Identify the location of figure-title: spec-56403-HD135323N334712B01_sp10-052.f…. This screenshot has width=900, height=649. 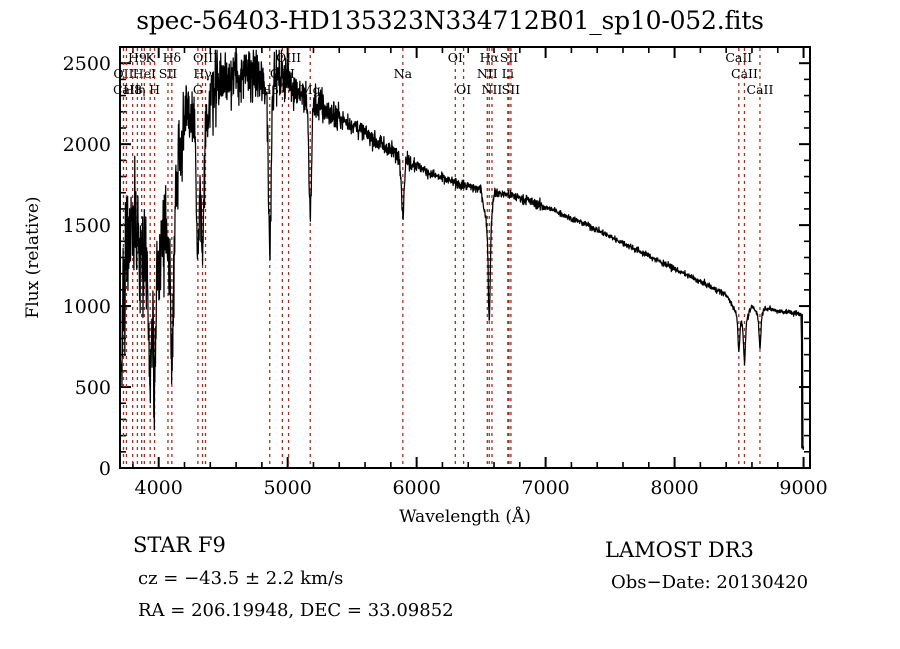
(450, 20).